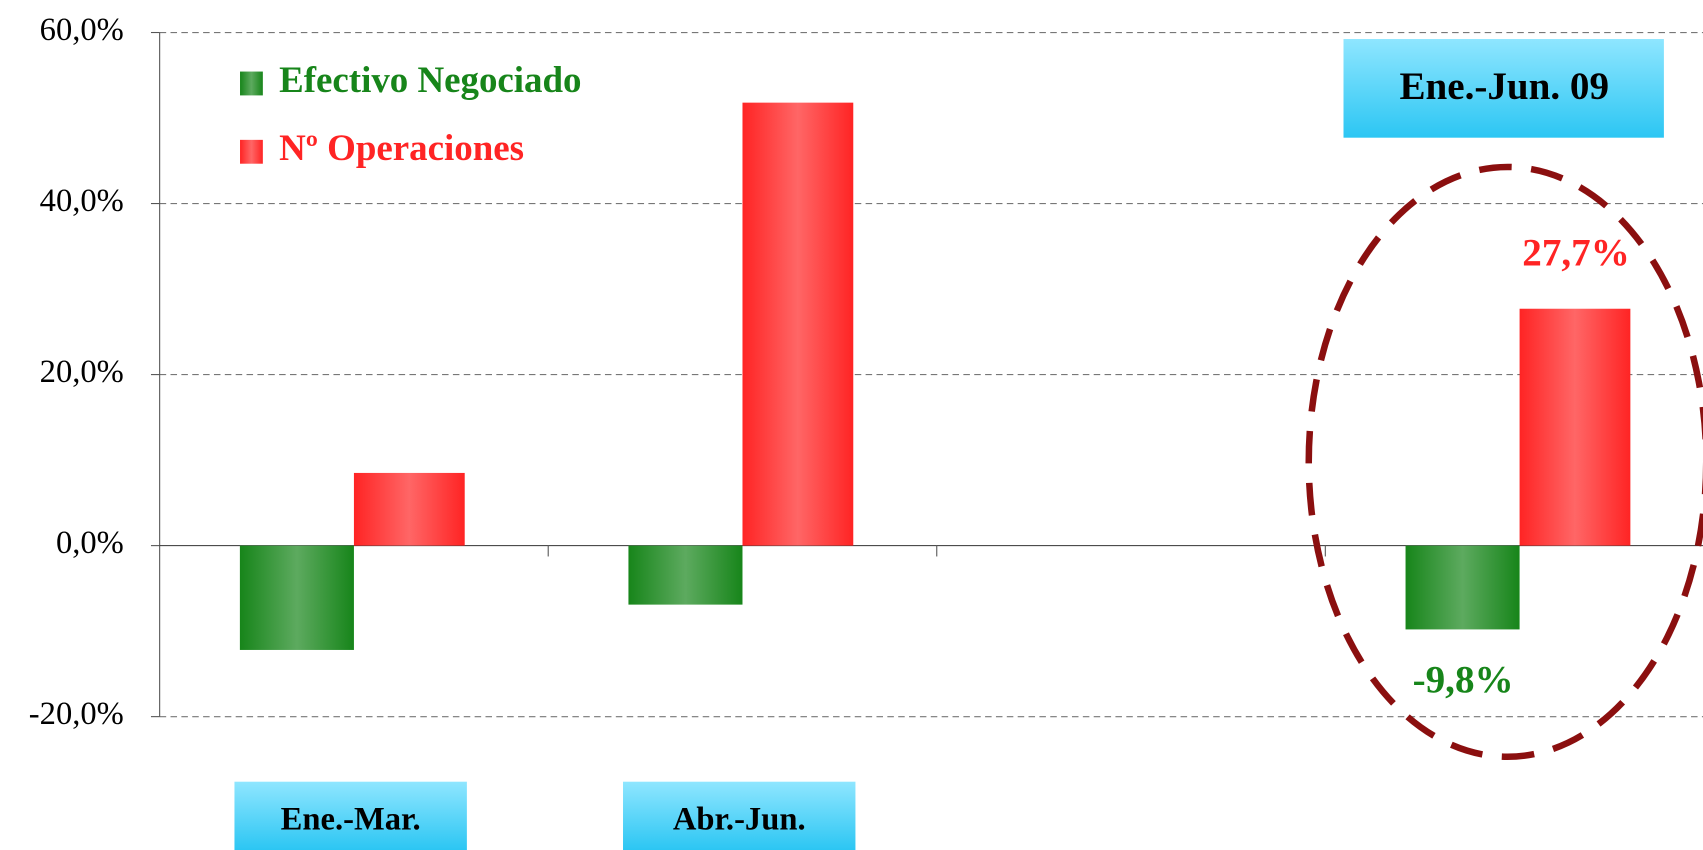  Describe the element at coordinates (82, 201) in the screenshot. I see `y-tick-label: 40,0%` at that location.